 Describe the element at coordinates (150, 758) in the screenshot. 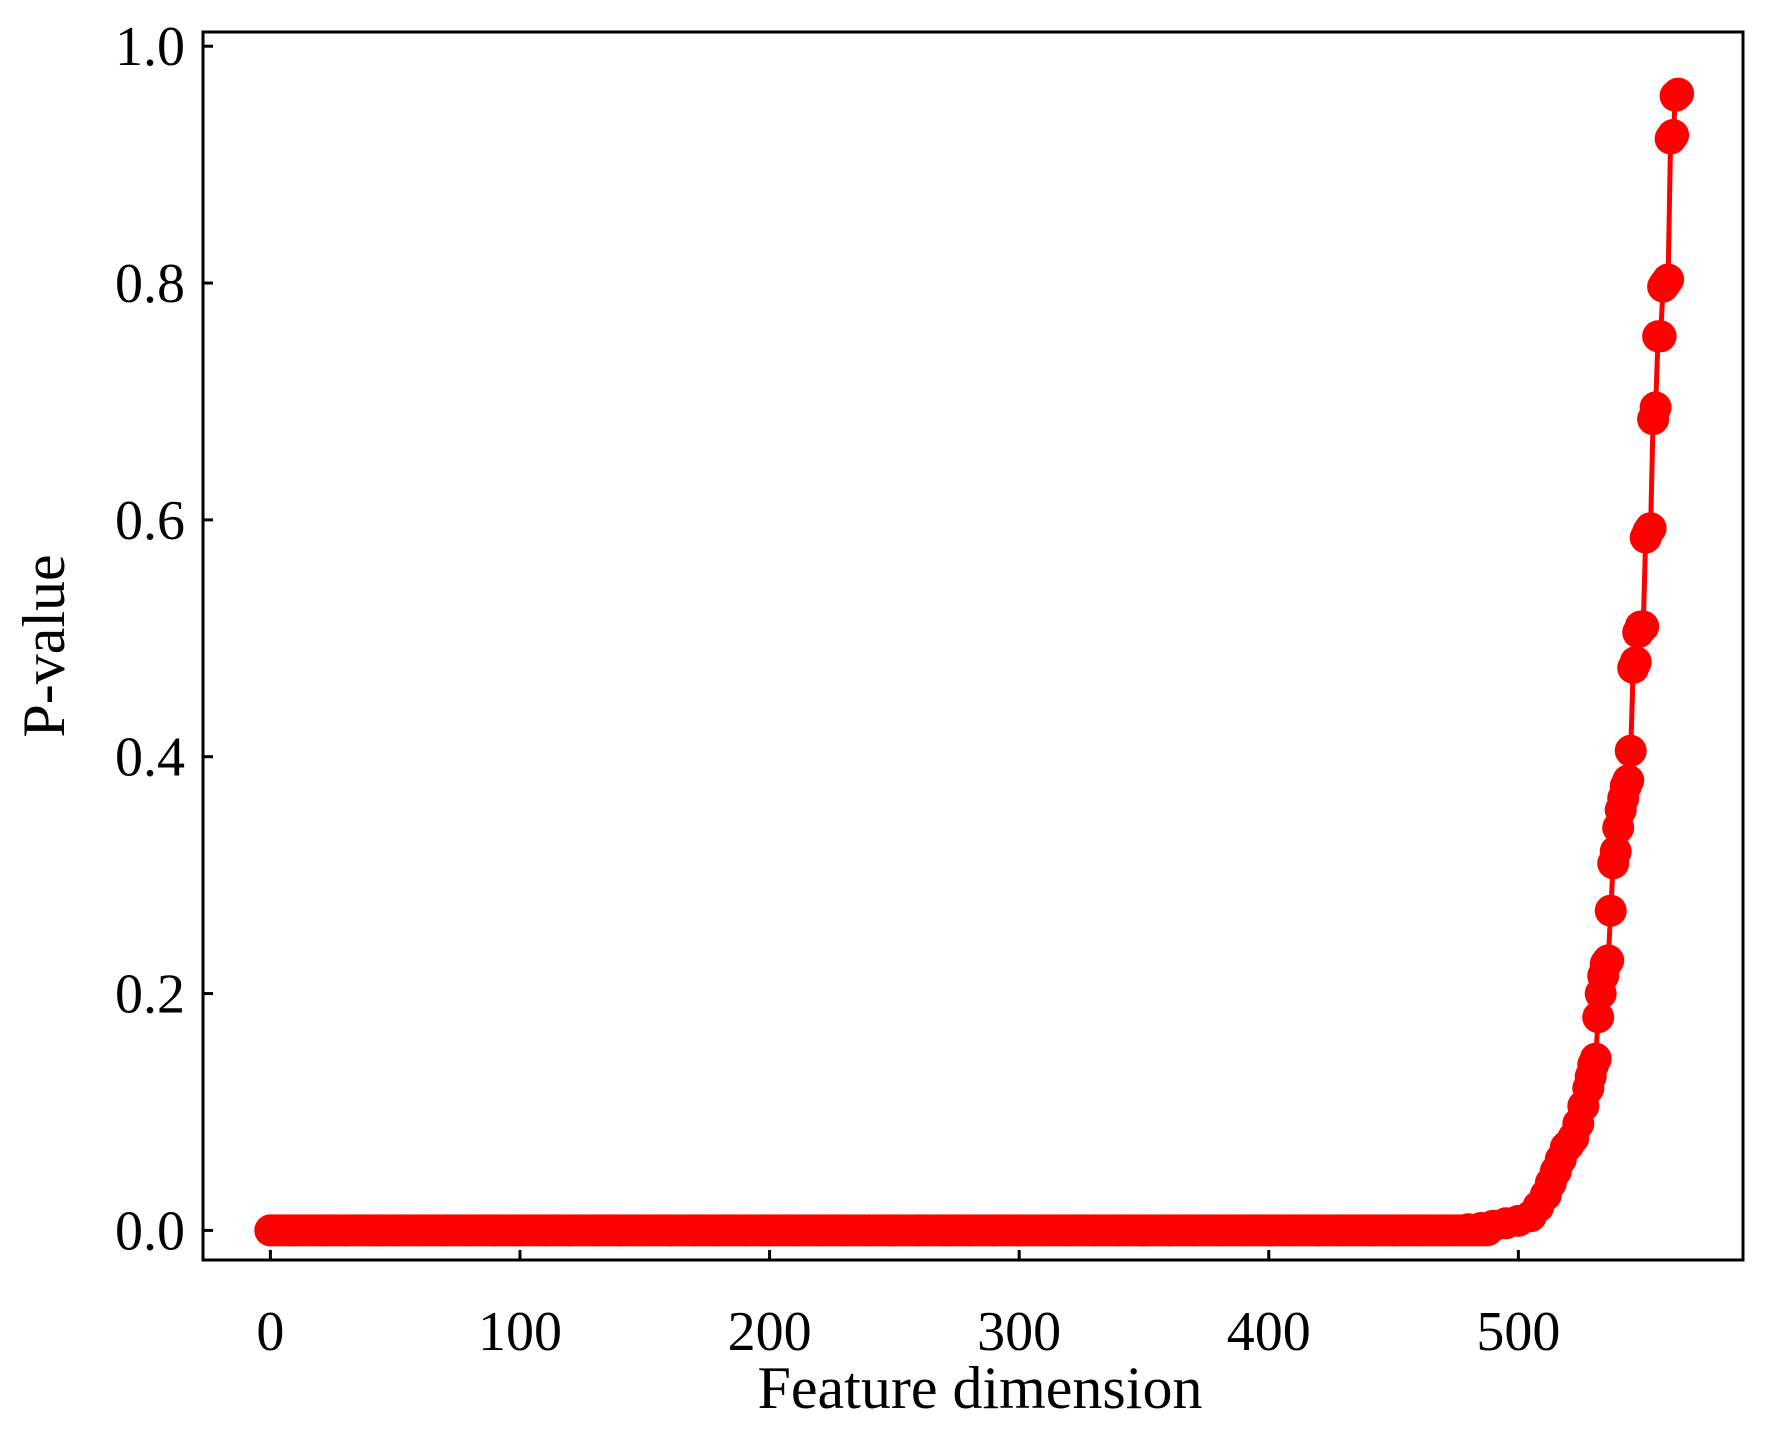

I see `y-tick-label-0.4: 0.4` at that location.